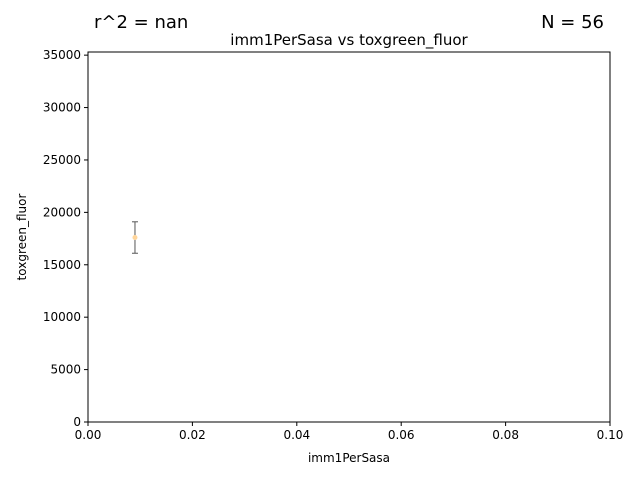 The width and height of the screenshot is (640, 480). I want to click on x-tick-label: 0.06, so click(401, 435).